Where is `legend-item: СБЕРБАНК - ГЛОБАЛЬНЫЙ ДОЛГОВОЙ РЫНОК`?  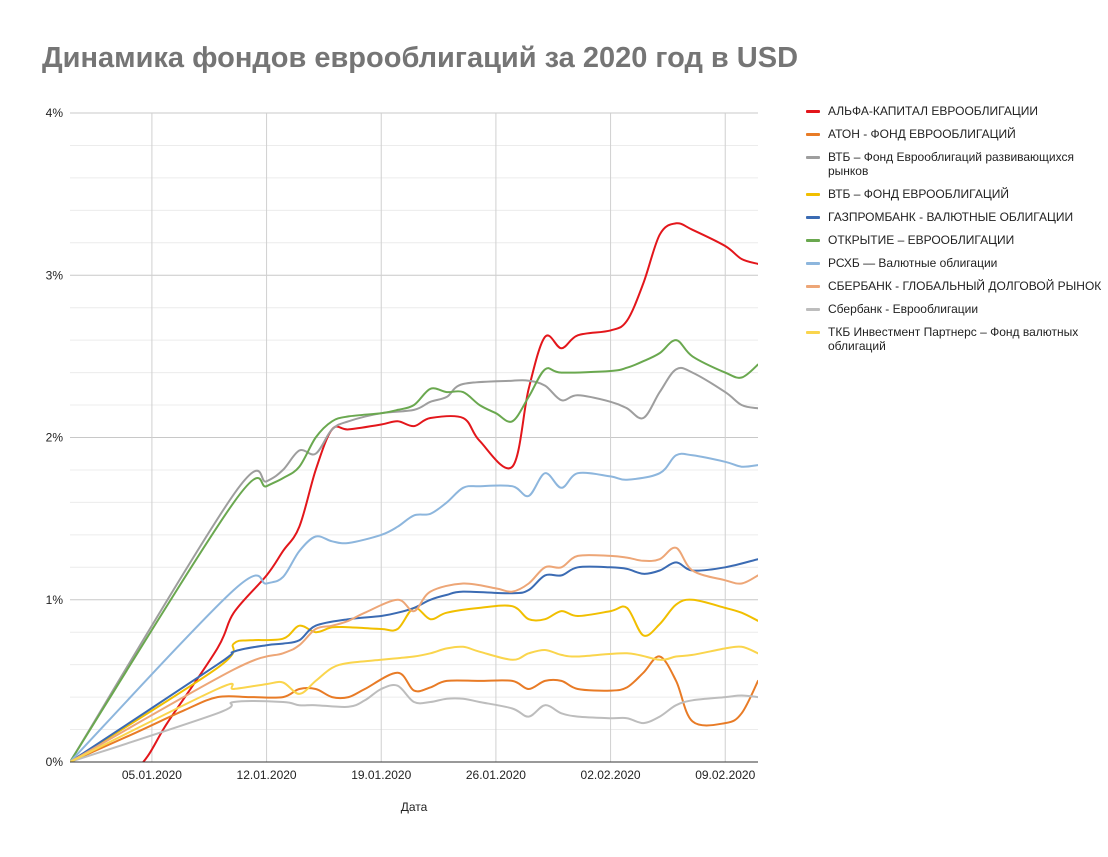
legend-item: СБЕРБАНК - ГЛОБАЛЬНЫЙ ДОЛГОВОЙ РЫНОК is located at coordinates (954, 286).